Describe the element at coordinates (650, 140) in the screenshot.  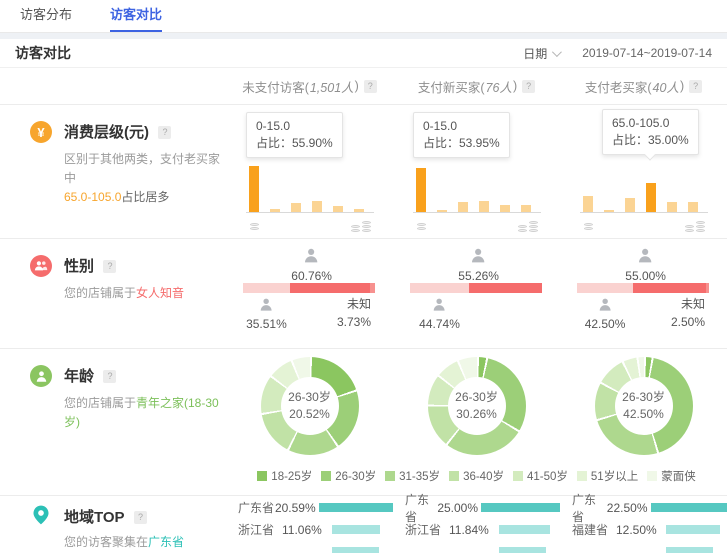
I see `tooltip-share: 占比：35.00%` at that location.